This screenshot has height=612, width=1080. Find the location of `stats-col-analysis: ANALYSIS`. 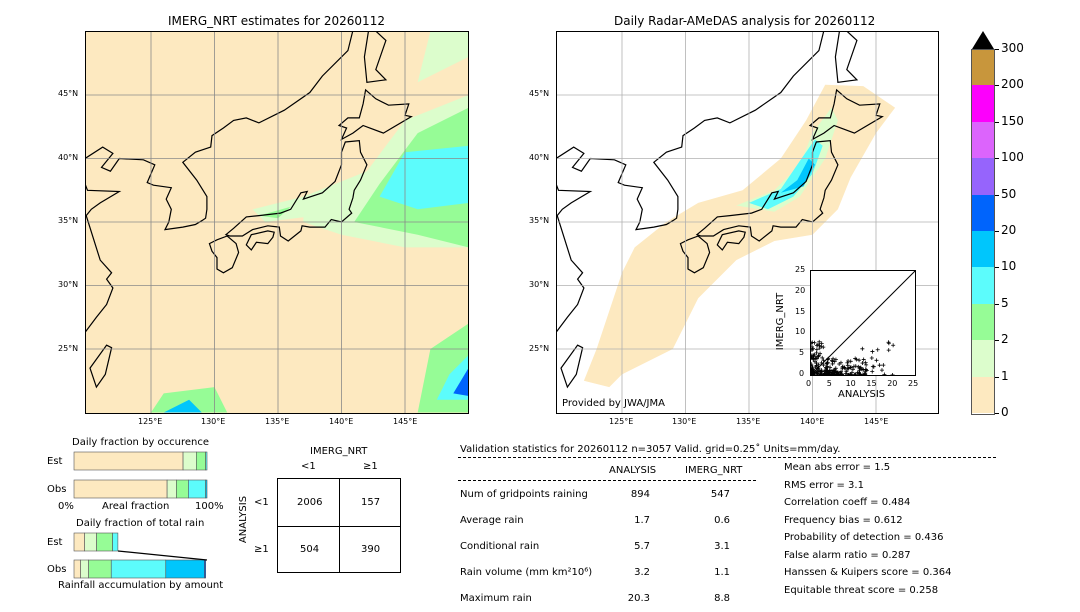

stats-col-analysis: ANALYSIS is located at coordinates (633, 470).